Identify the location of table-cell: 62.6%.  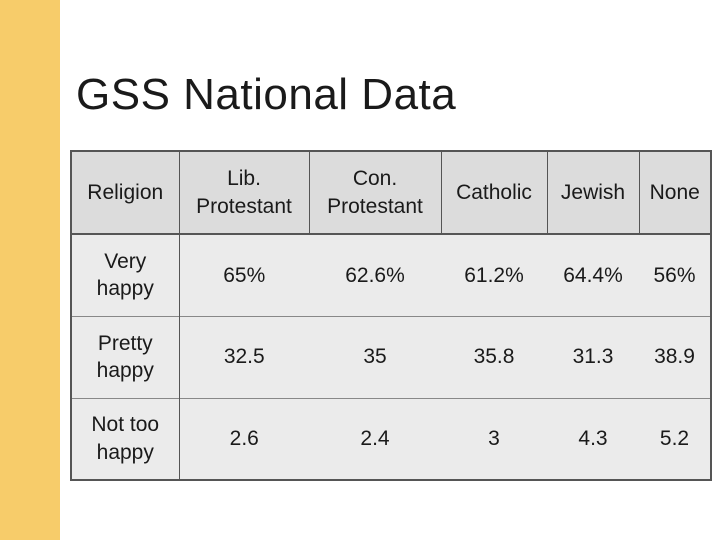
(375, 275).